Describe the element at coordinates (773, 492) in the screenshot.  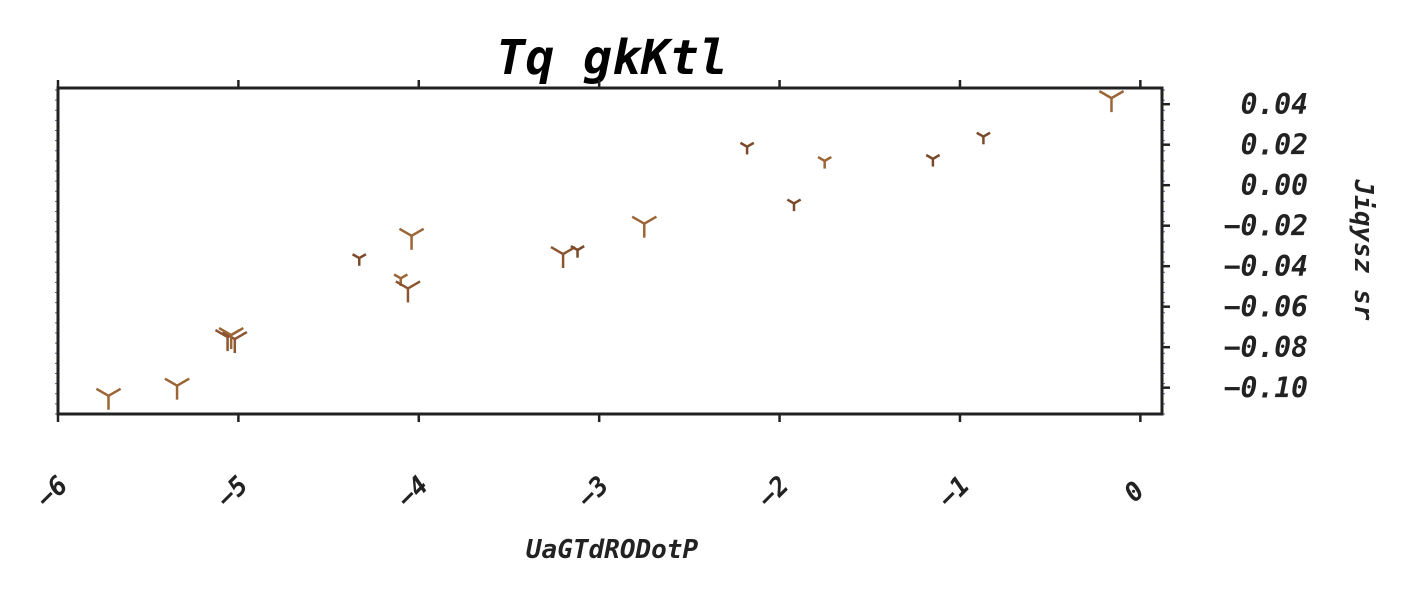
I see `x-tick-label: −2` at that location.